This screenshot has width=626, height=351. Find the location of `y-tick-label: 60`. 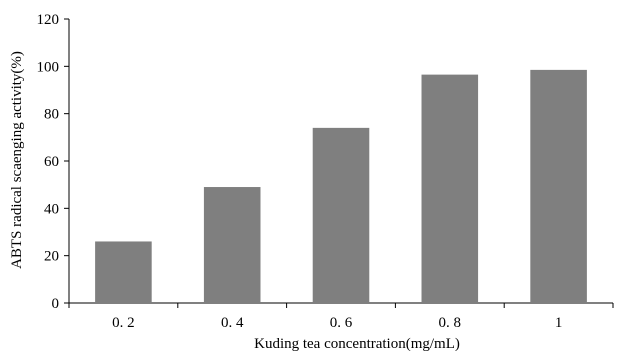

y-tick-label: 60 is located at coordinates (51, 162).